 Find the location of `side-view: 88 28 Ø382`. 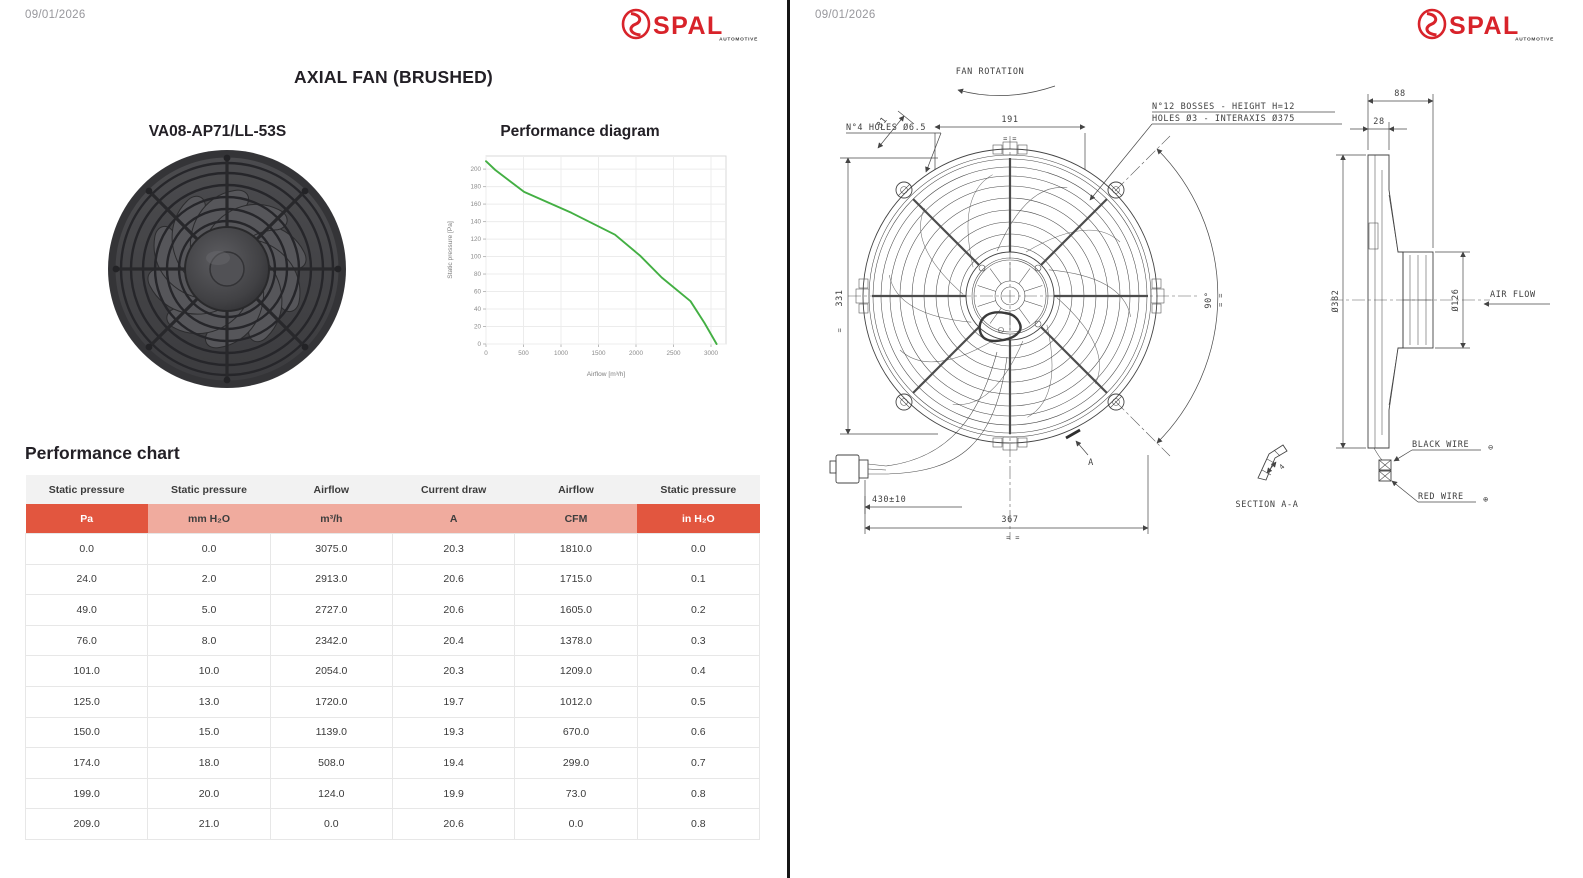

side-view: 88 28 Ø382 is located at coordinates (1440, 297).